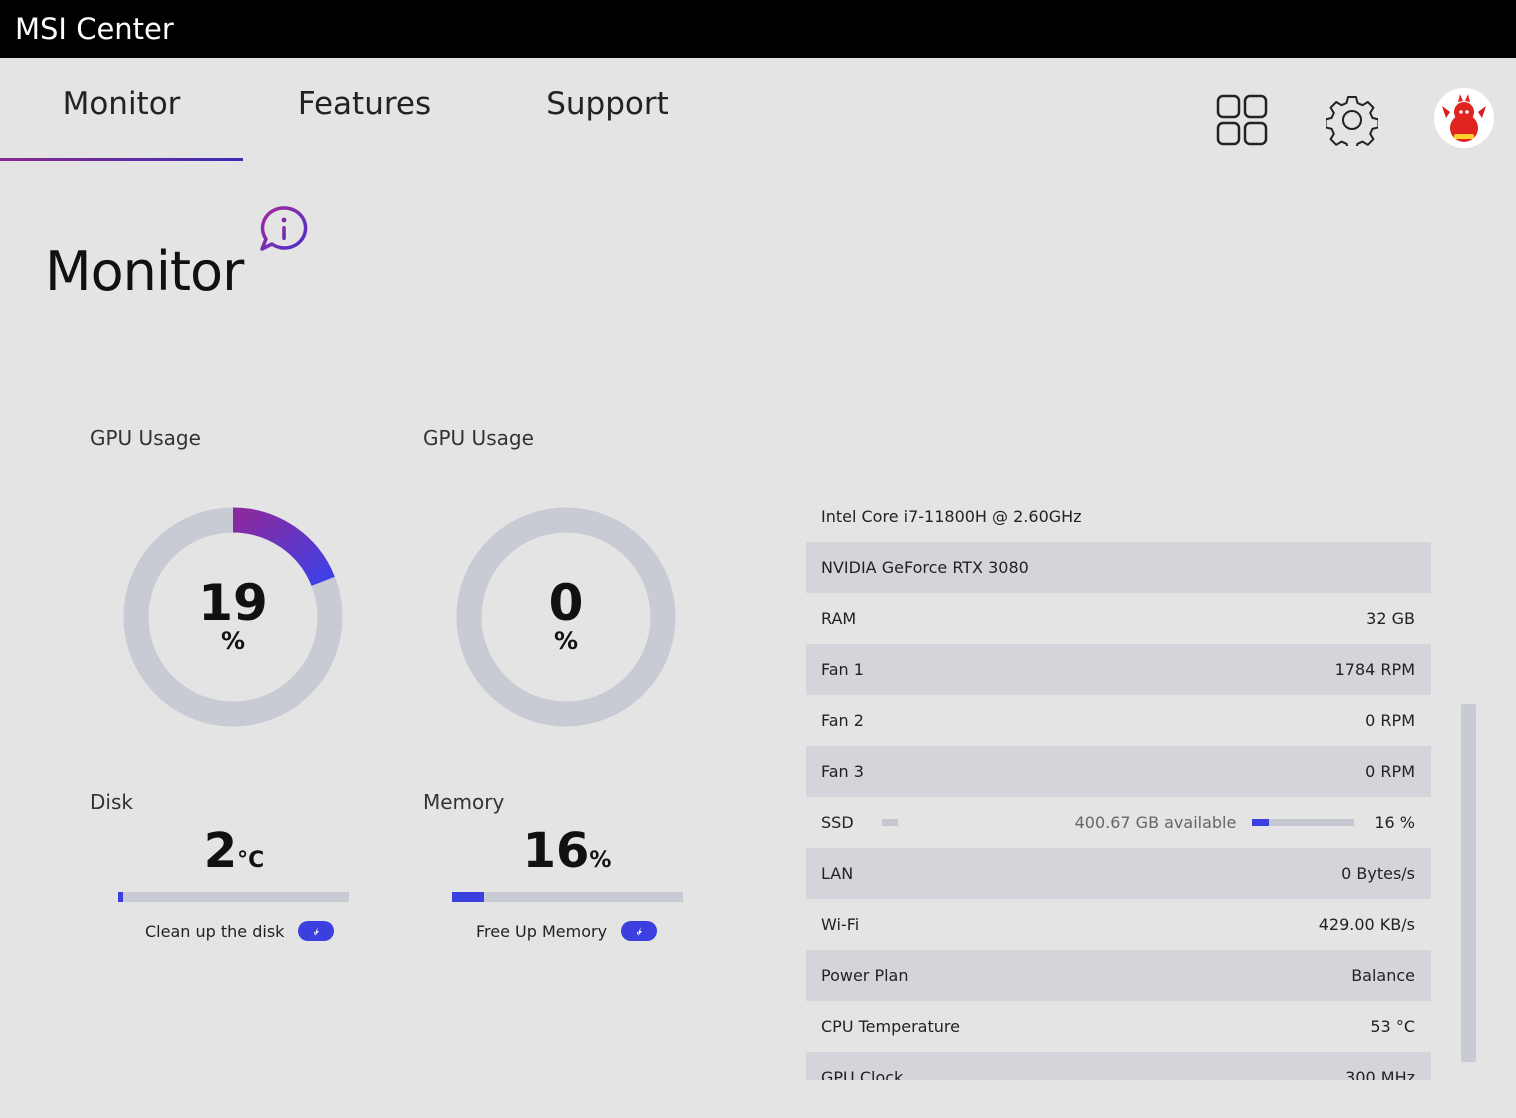 This screenshot has width=1516, height=1118. I want to click on gpu-usage-label-1: GPU Usage, so click(145, 438).